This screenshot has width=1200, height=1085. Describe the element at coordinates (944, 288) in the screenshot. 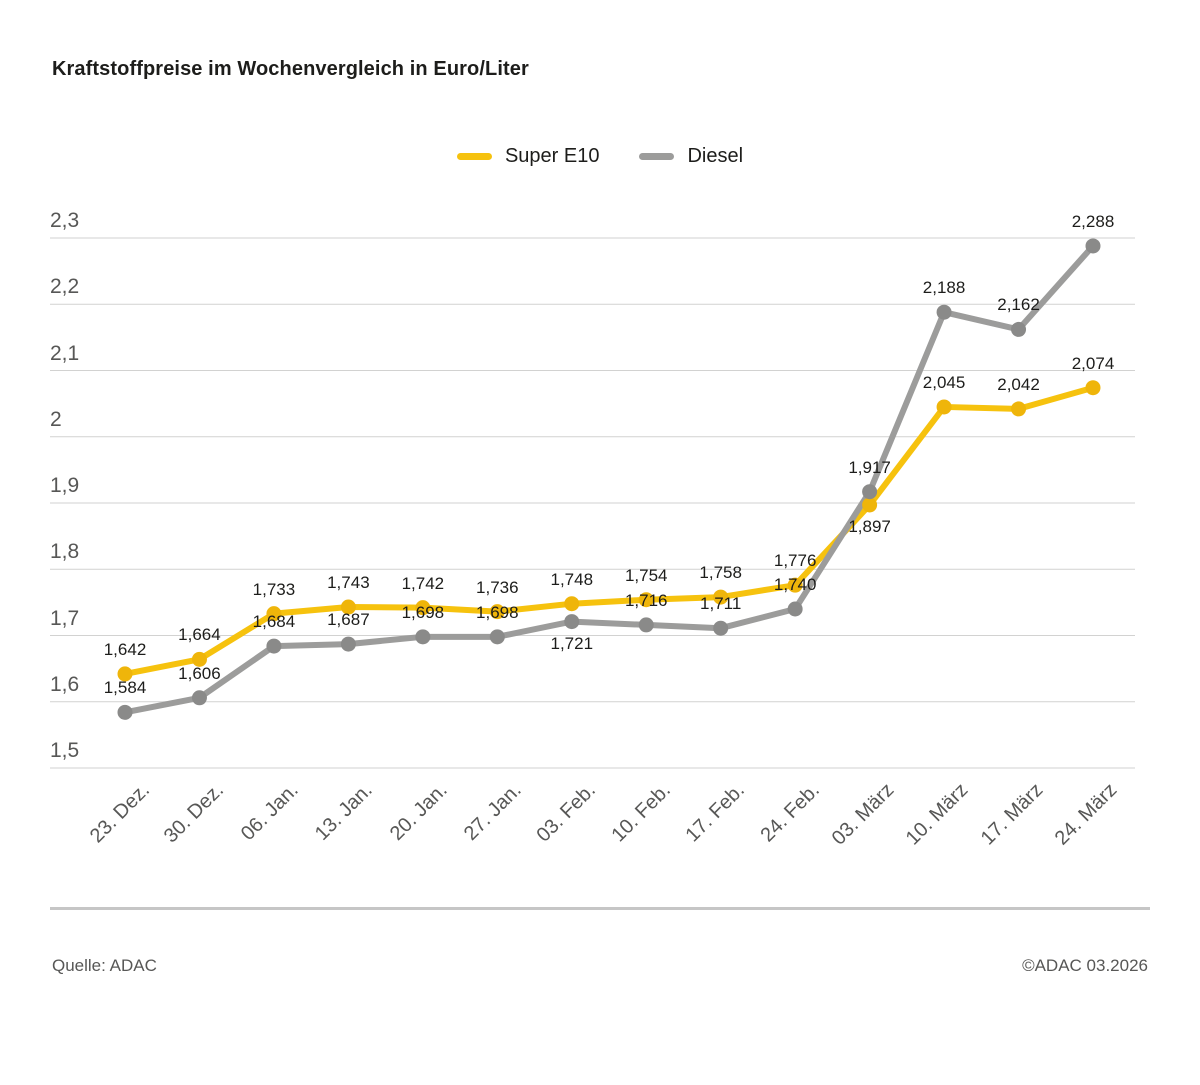

I see `data-label-diesel: 2,188` at that location.